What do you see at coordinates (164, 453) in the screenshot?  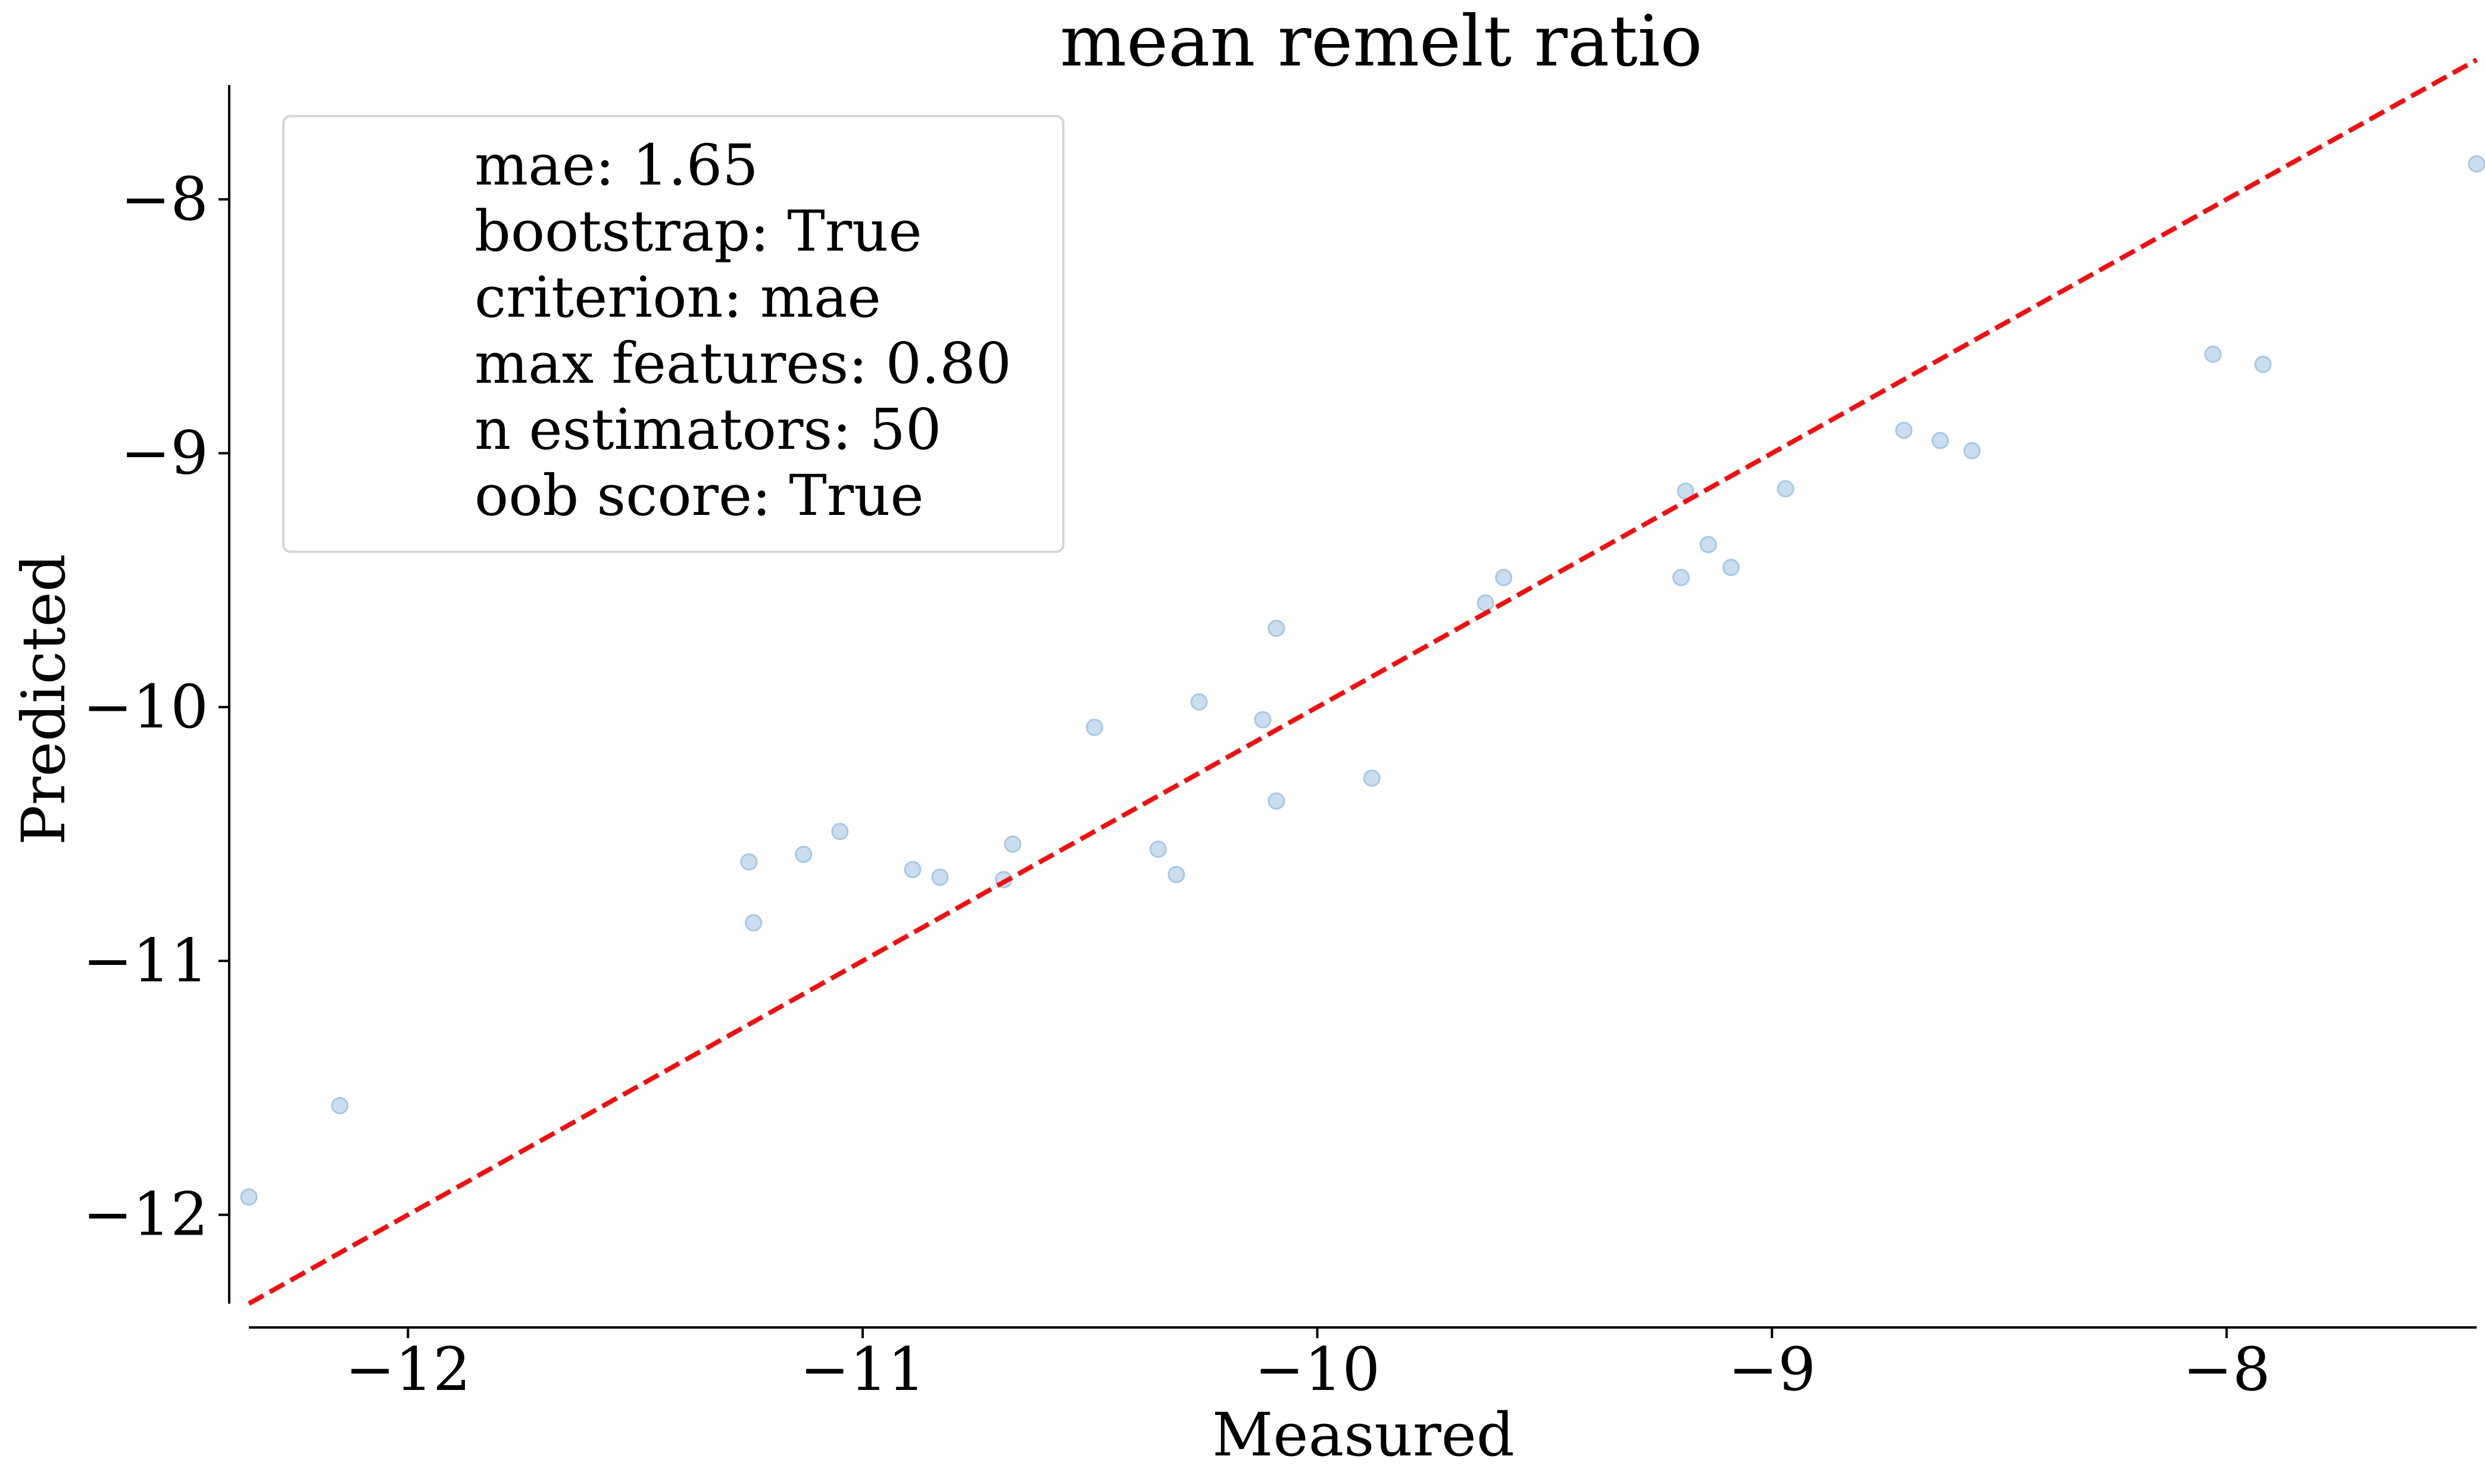 I see `y-tick-label: −9` at bounding box center [164, 453].